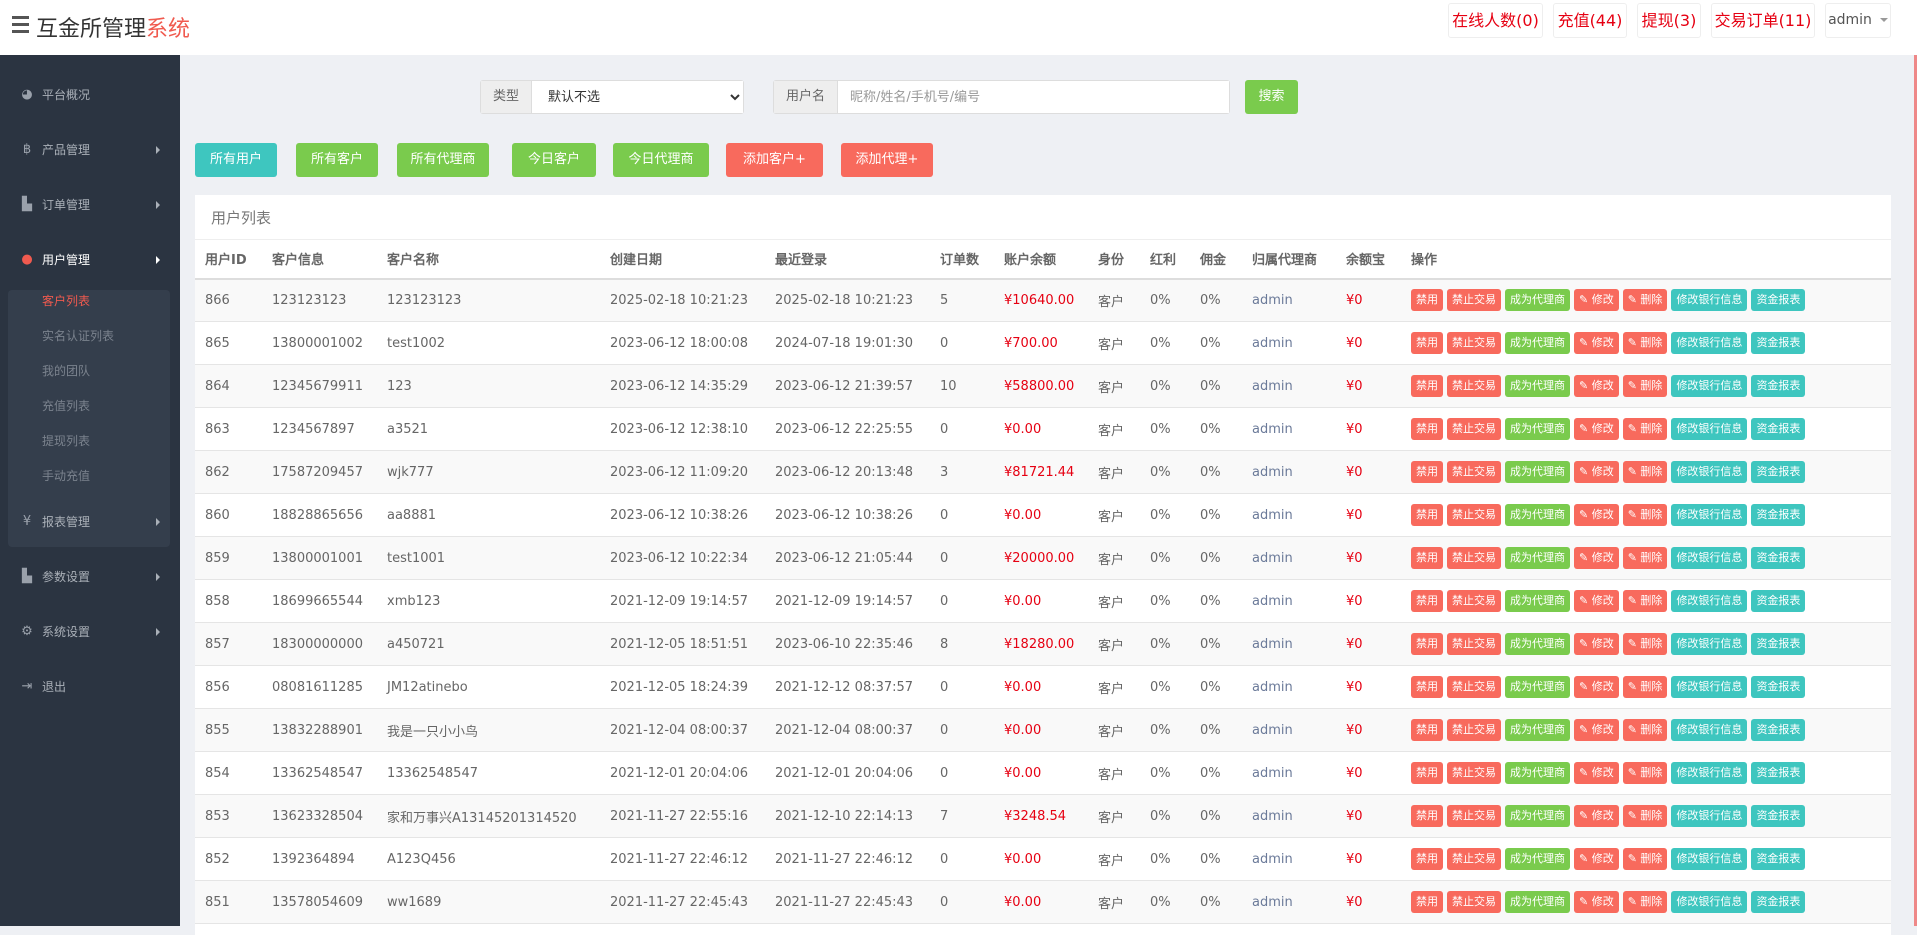 The image size is (1917, 935). I want to click on add-customer-button: 添加客户+, so click(774, 160).